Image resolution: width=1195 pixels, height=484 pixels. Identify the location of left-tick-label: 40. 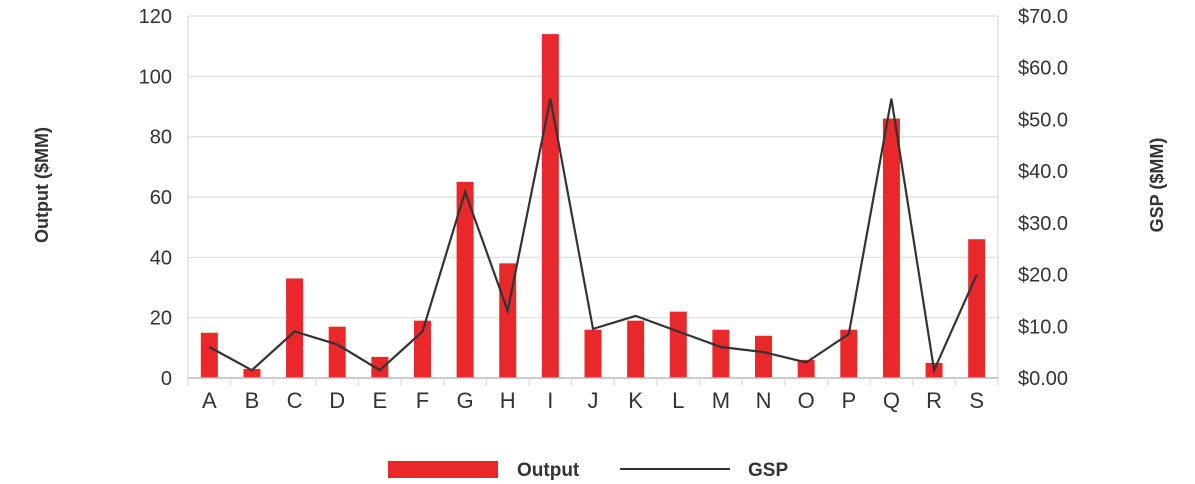
(161, 258).